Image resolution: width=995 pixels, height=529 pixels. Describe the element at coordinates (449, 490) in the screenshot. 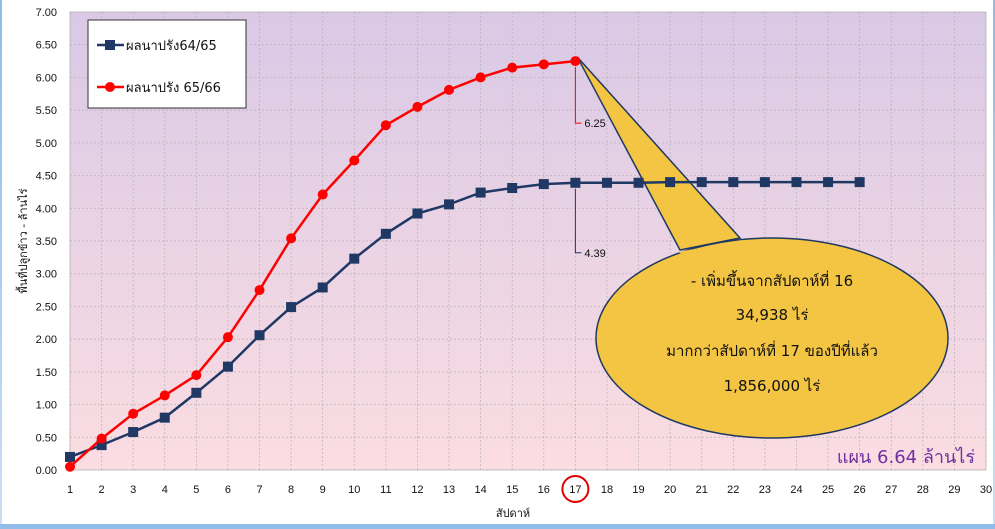

I see `x-tick-label: 13` at that location.